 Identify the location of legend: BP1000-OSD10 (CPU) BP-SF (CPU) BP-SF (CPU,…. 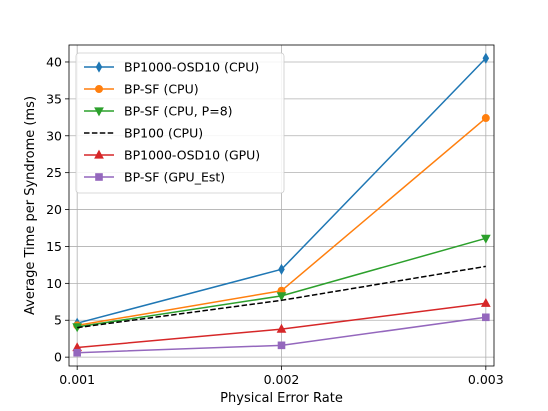
(180, 123).